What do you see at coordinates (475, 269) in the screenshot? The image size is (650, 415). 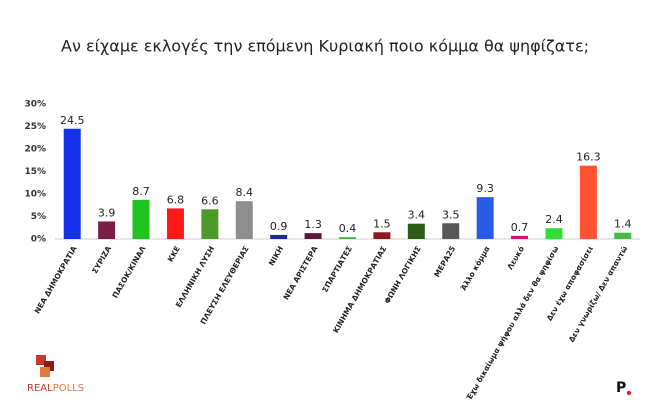 I see `x-tick-label: Άλλο κόμμα` at bounding box center [475, 269].